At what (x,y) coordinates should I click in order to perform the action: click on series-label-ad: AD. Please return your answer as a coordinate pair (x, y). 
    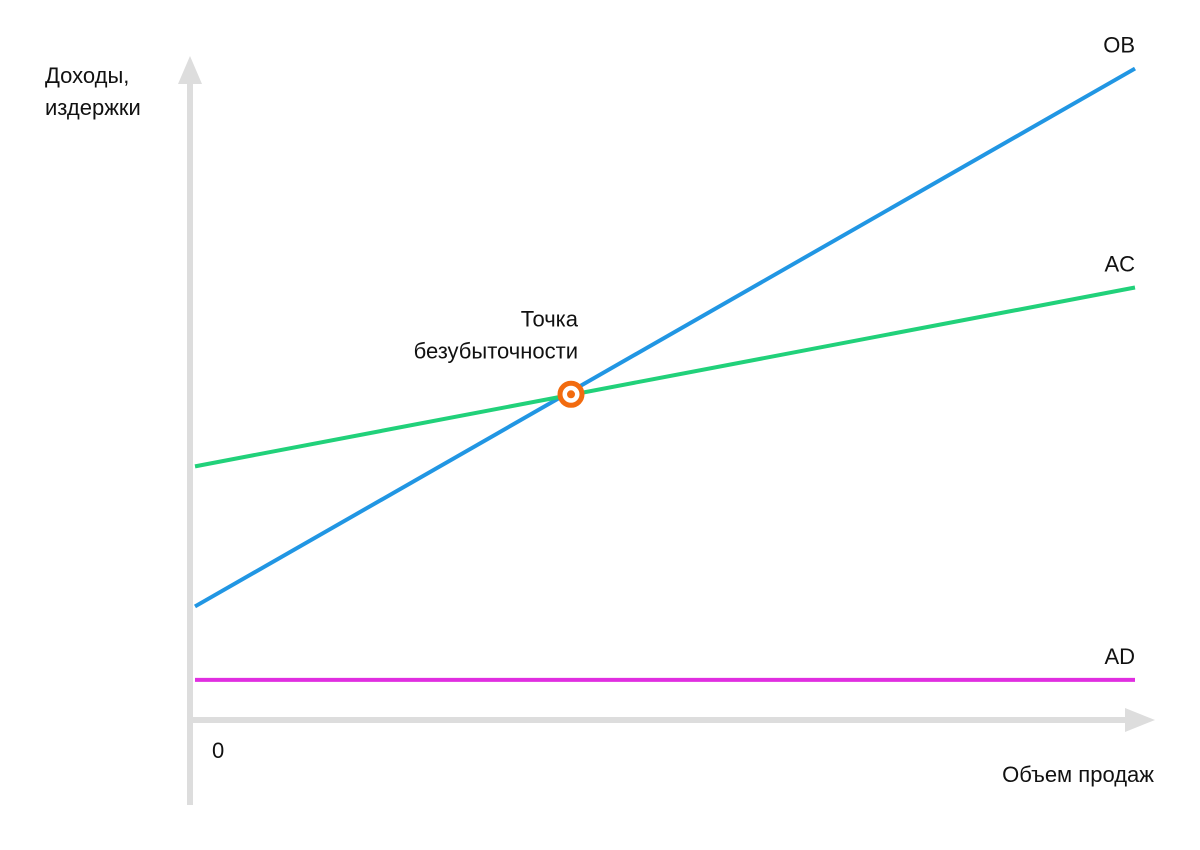
    Looking at the image, I should click on (1119, 656).